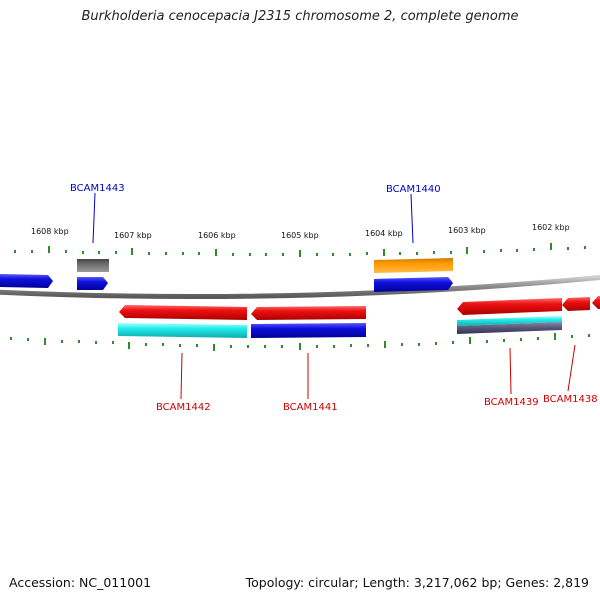  I want to click on scale-label: 1607 kbp, so click(133, 235).